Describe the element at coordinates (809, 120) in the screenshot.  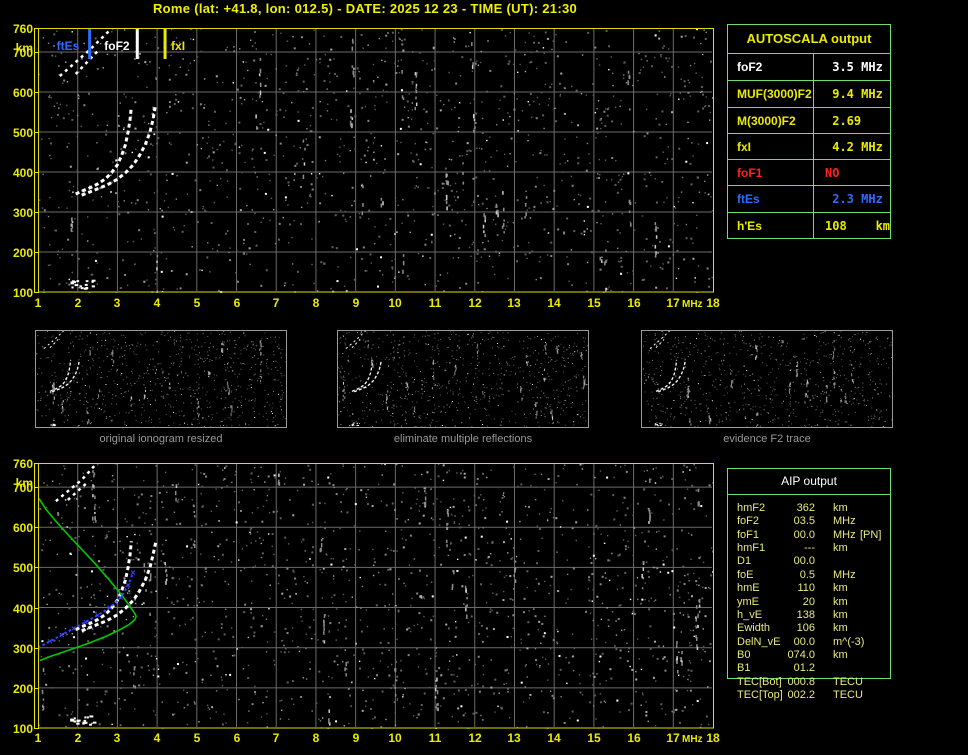
I see `autoscala-row: M(3000)F2 2.69` at that location.